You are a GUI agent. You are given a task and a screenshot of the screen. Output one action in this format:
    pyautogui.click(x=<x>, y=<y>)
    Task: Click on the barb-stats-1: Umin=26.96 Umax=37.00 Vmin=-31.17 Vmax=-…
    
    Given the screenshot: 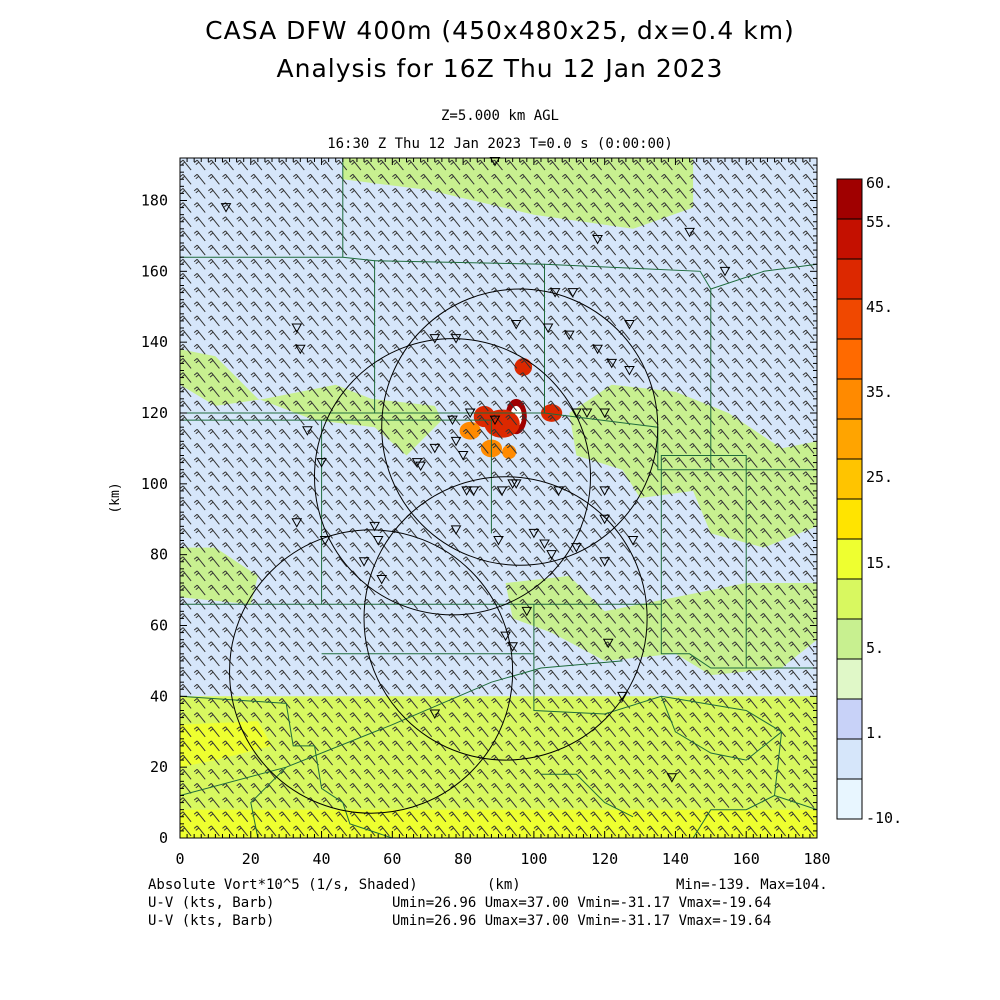 What is the action you would take?
    pyautogui.click(x=582, y=903)
    